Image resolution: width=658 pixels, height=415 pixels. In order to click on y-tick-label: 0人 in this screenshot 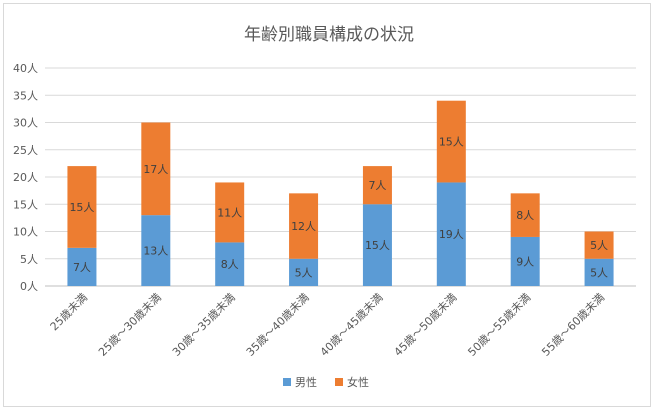, I will do `click(29, 286)`.